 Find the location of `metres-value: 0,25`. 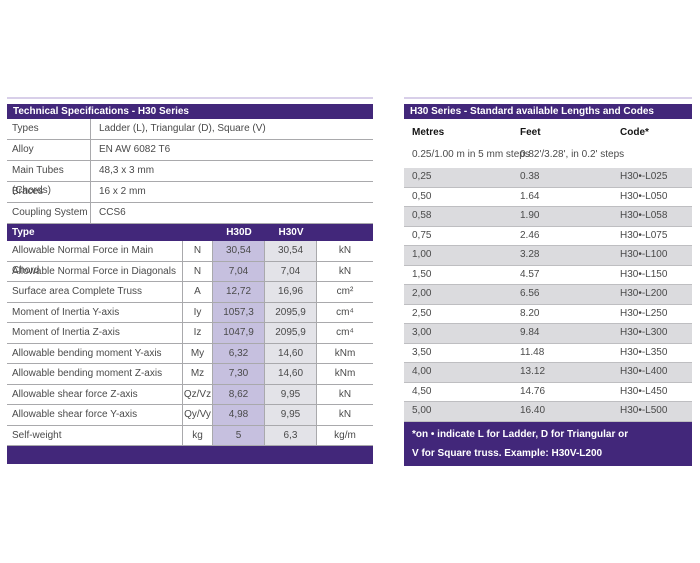

metres-value: 0,25 is located at coordinates (422, 176).